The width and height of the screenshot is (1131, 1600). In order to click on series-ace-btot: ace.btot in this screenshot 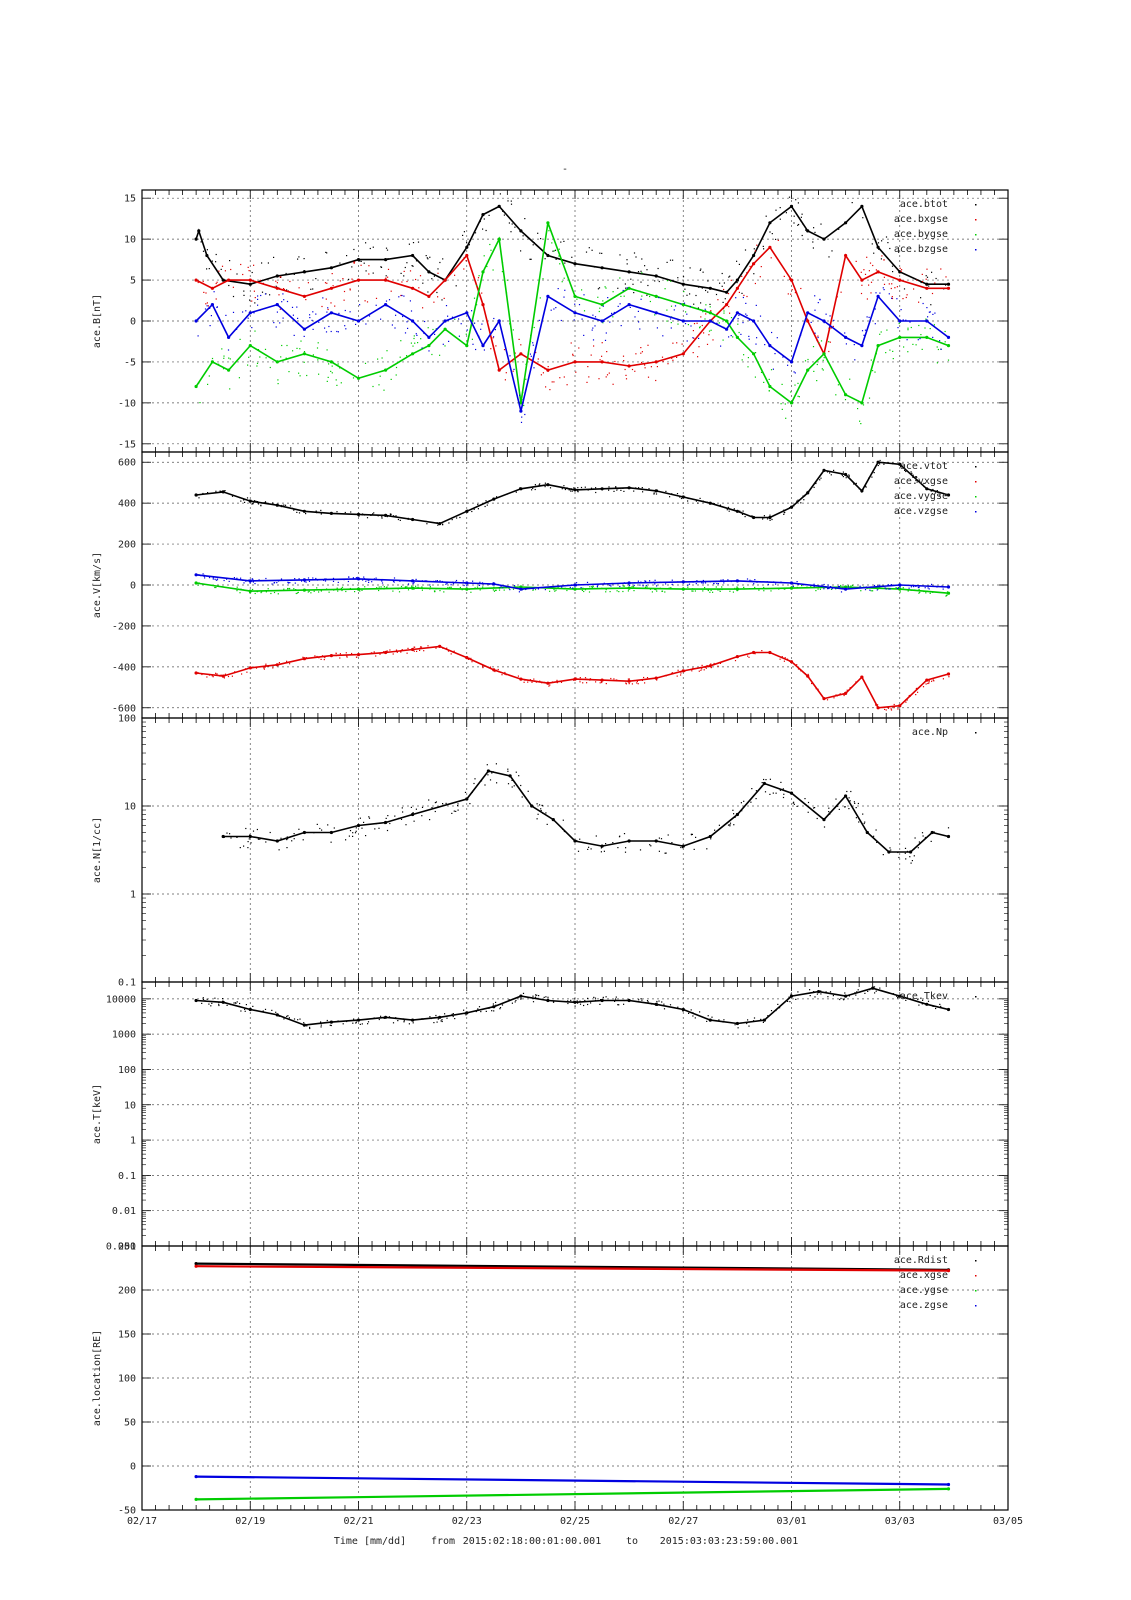, I will do `click(585, 251)`.